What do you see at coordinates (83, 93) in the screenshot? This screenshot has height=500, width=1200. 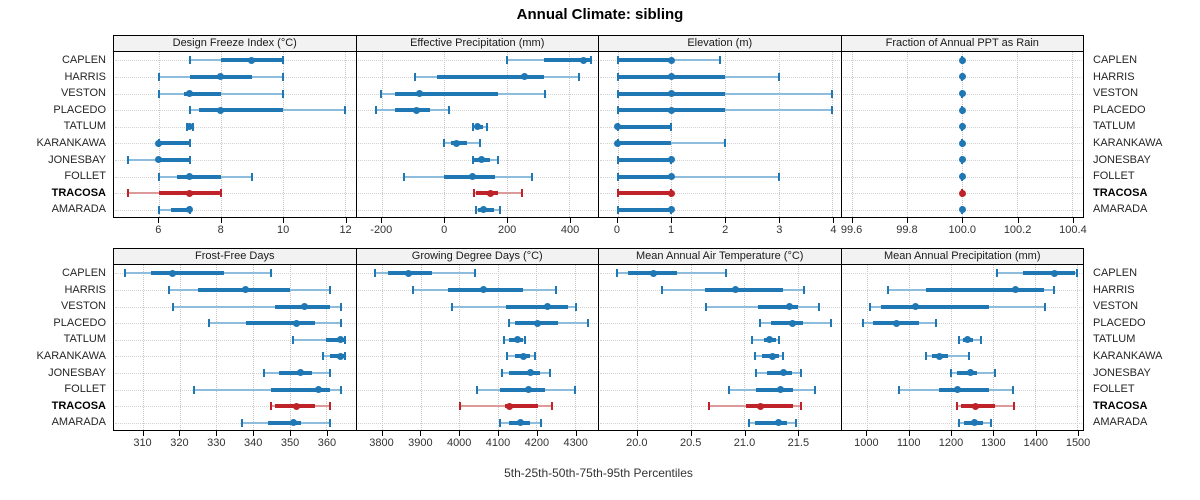 I see `station-label-veston: VESTON` at bounding box center [83, 93].